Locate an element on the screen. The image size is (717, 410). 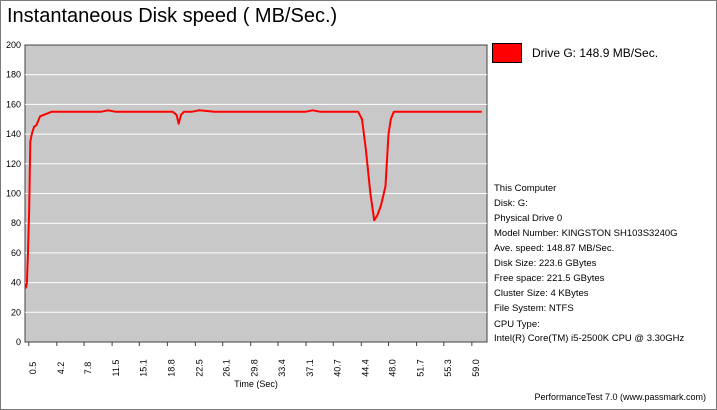
x-axis-label: Time (Sec) is located at coordinates (256, 384).